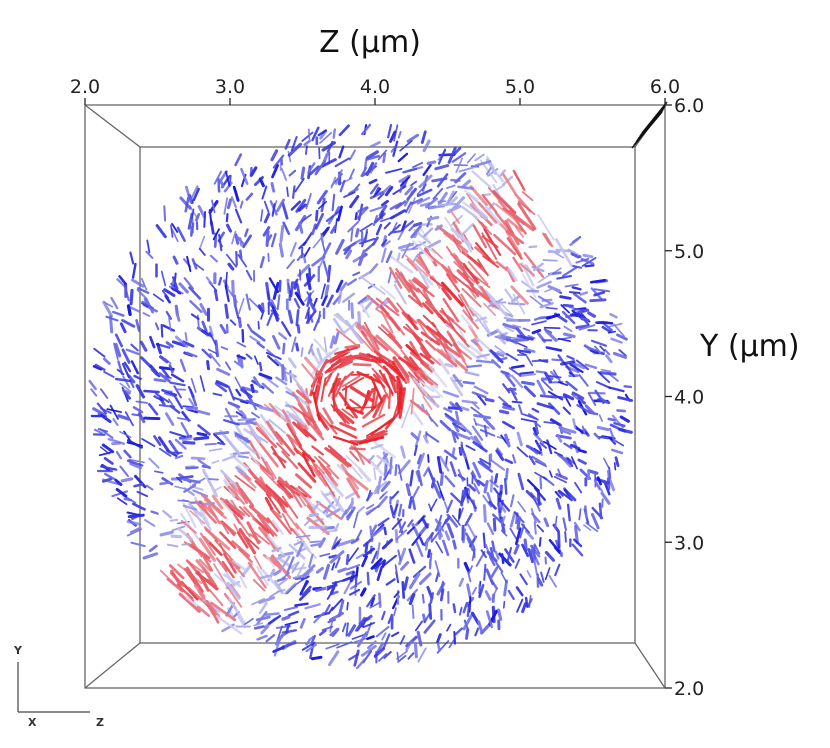  Describe the element at coordinates (520, 87) in the screenshot. I see `x-tick-label: 5.0` at that location.